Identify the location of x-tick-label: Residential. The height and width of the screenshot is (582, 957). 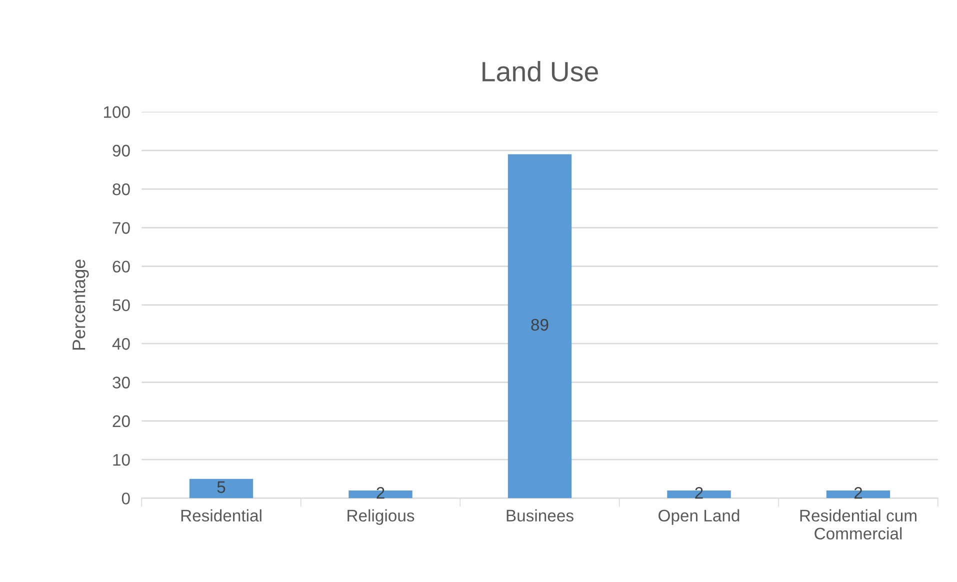
(221, 515).